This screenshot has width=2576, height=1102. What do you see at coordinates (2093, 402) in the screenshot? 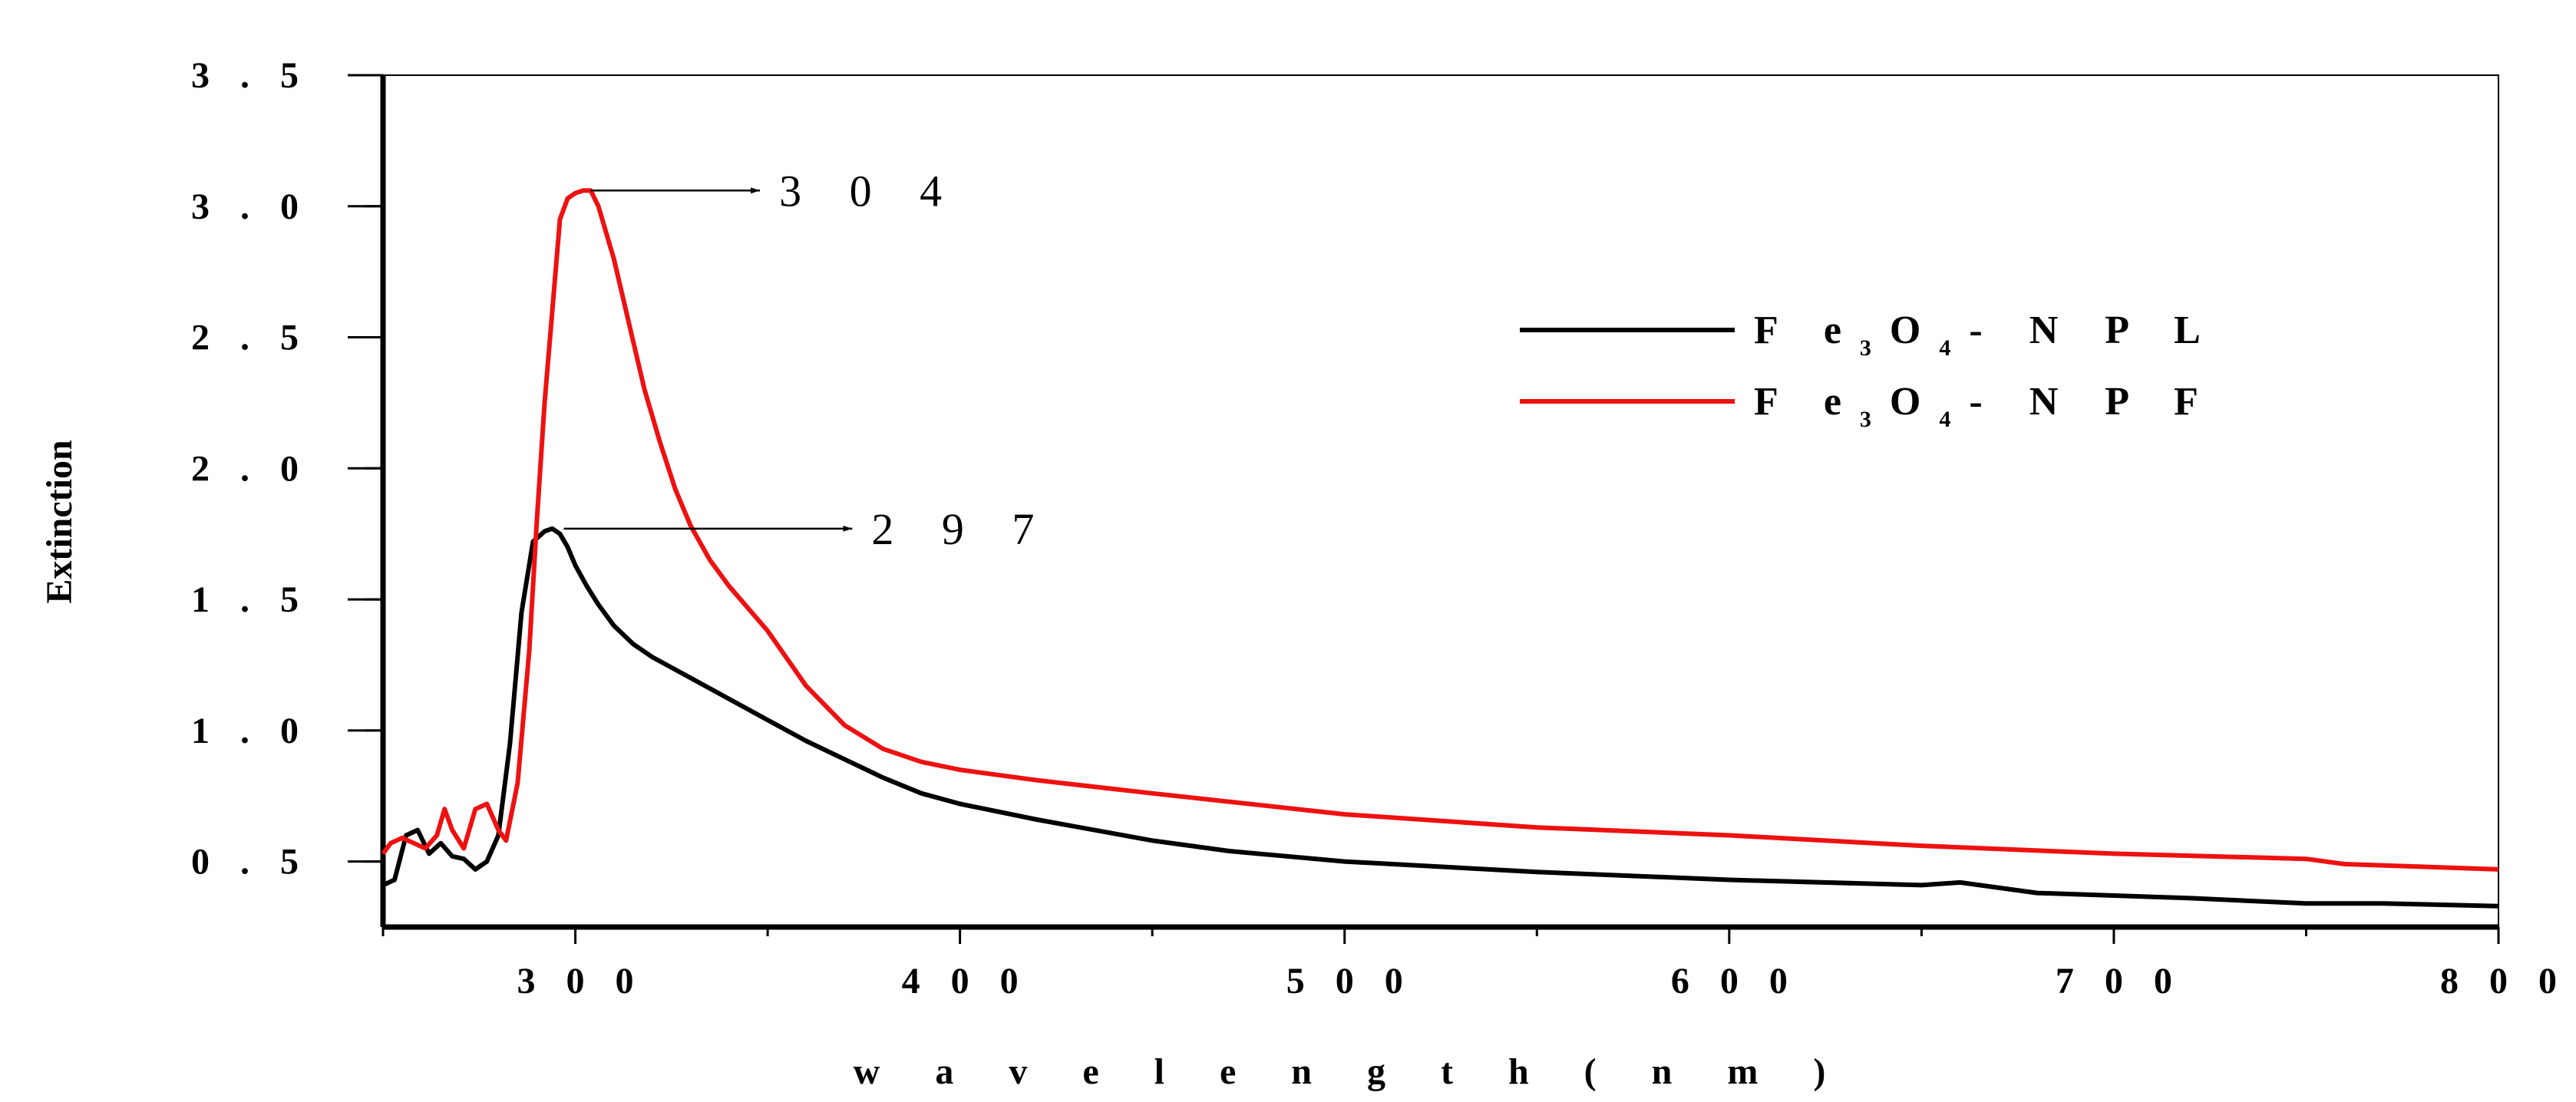
I see `legend-npf-part-npf: - N P F` at bounding box center [2093, 402].